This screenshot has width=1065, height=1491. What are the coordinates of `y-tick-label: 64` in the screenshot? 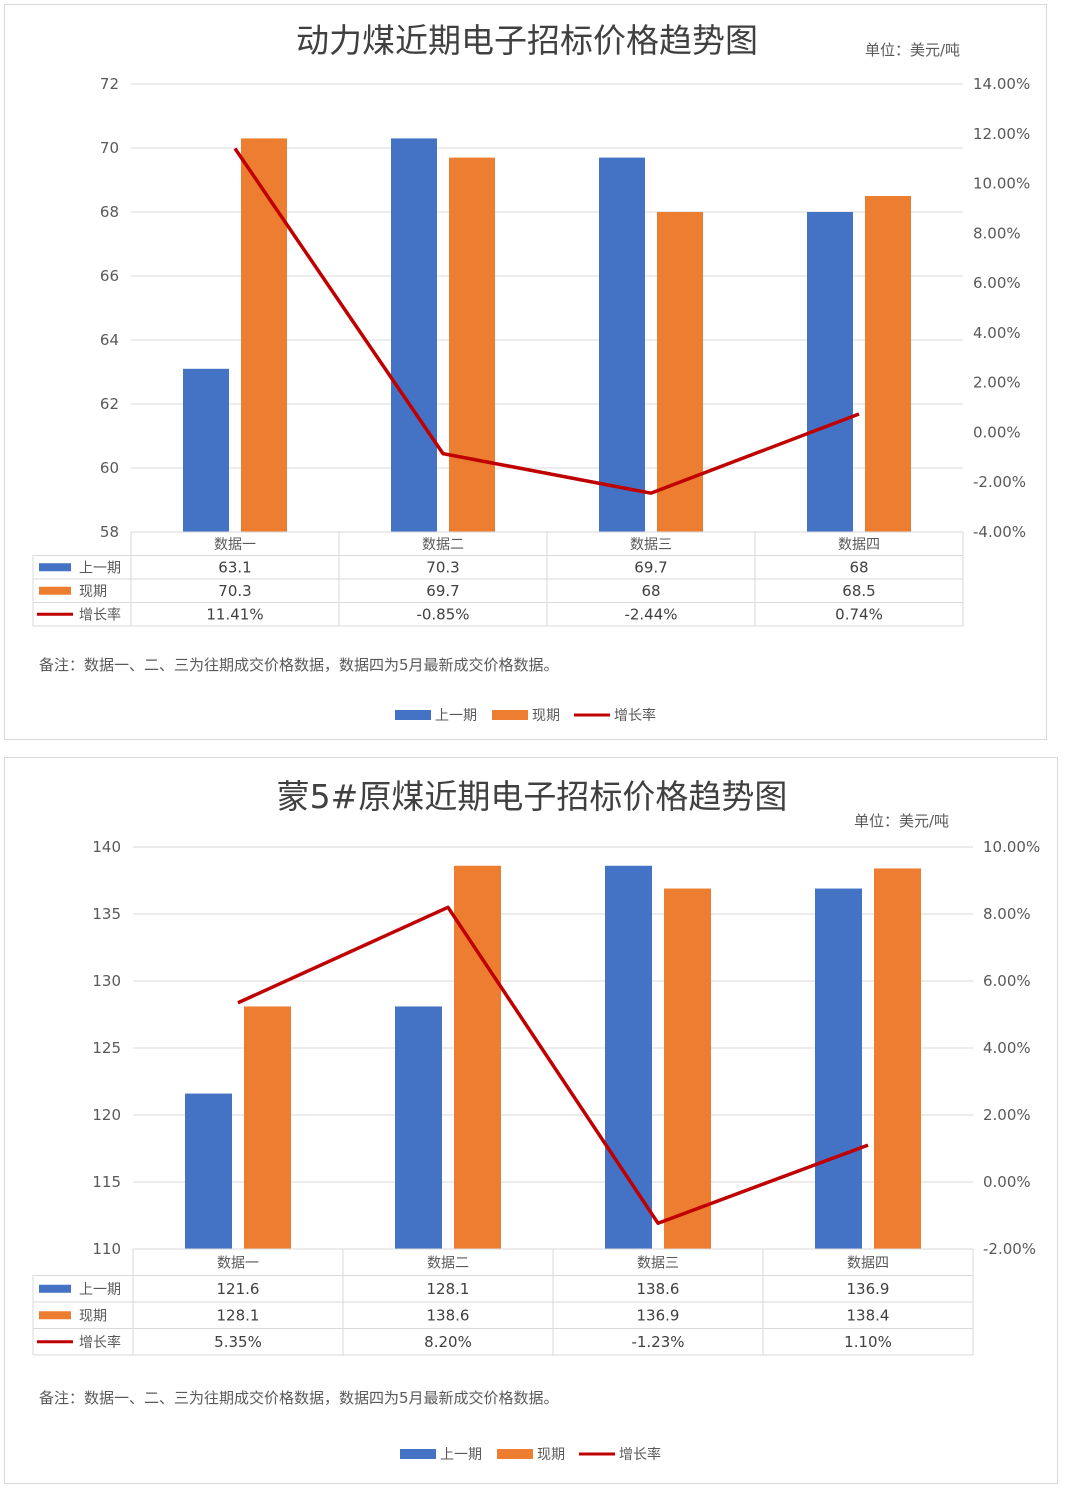 It's located at (109, 340).